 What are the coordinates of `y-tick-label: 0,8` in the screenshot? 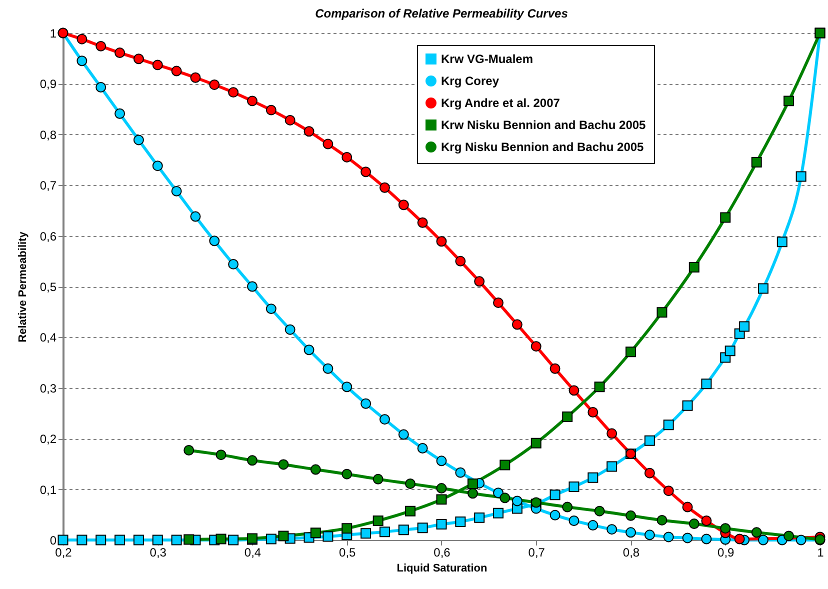 It's located at (48, 135).